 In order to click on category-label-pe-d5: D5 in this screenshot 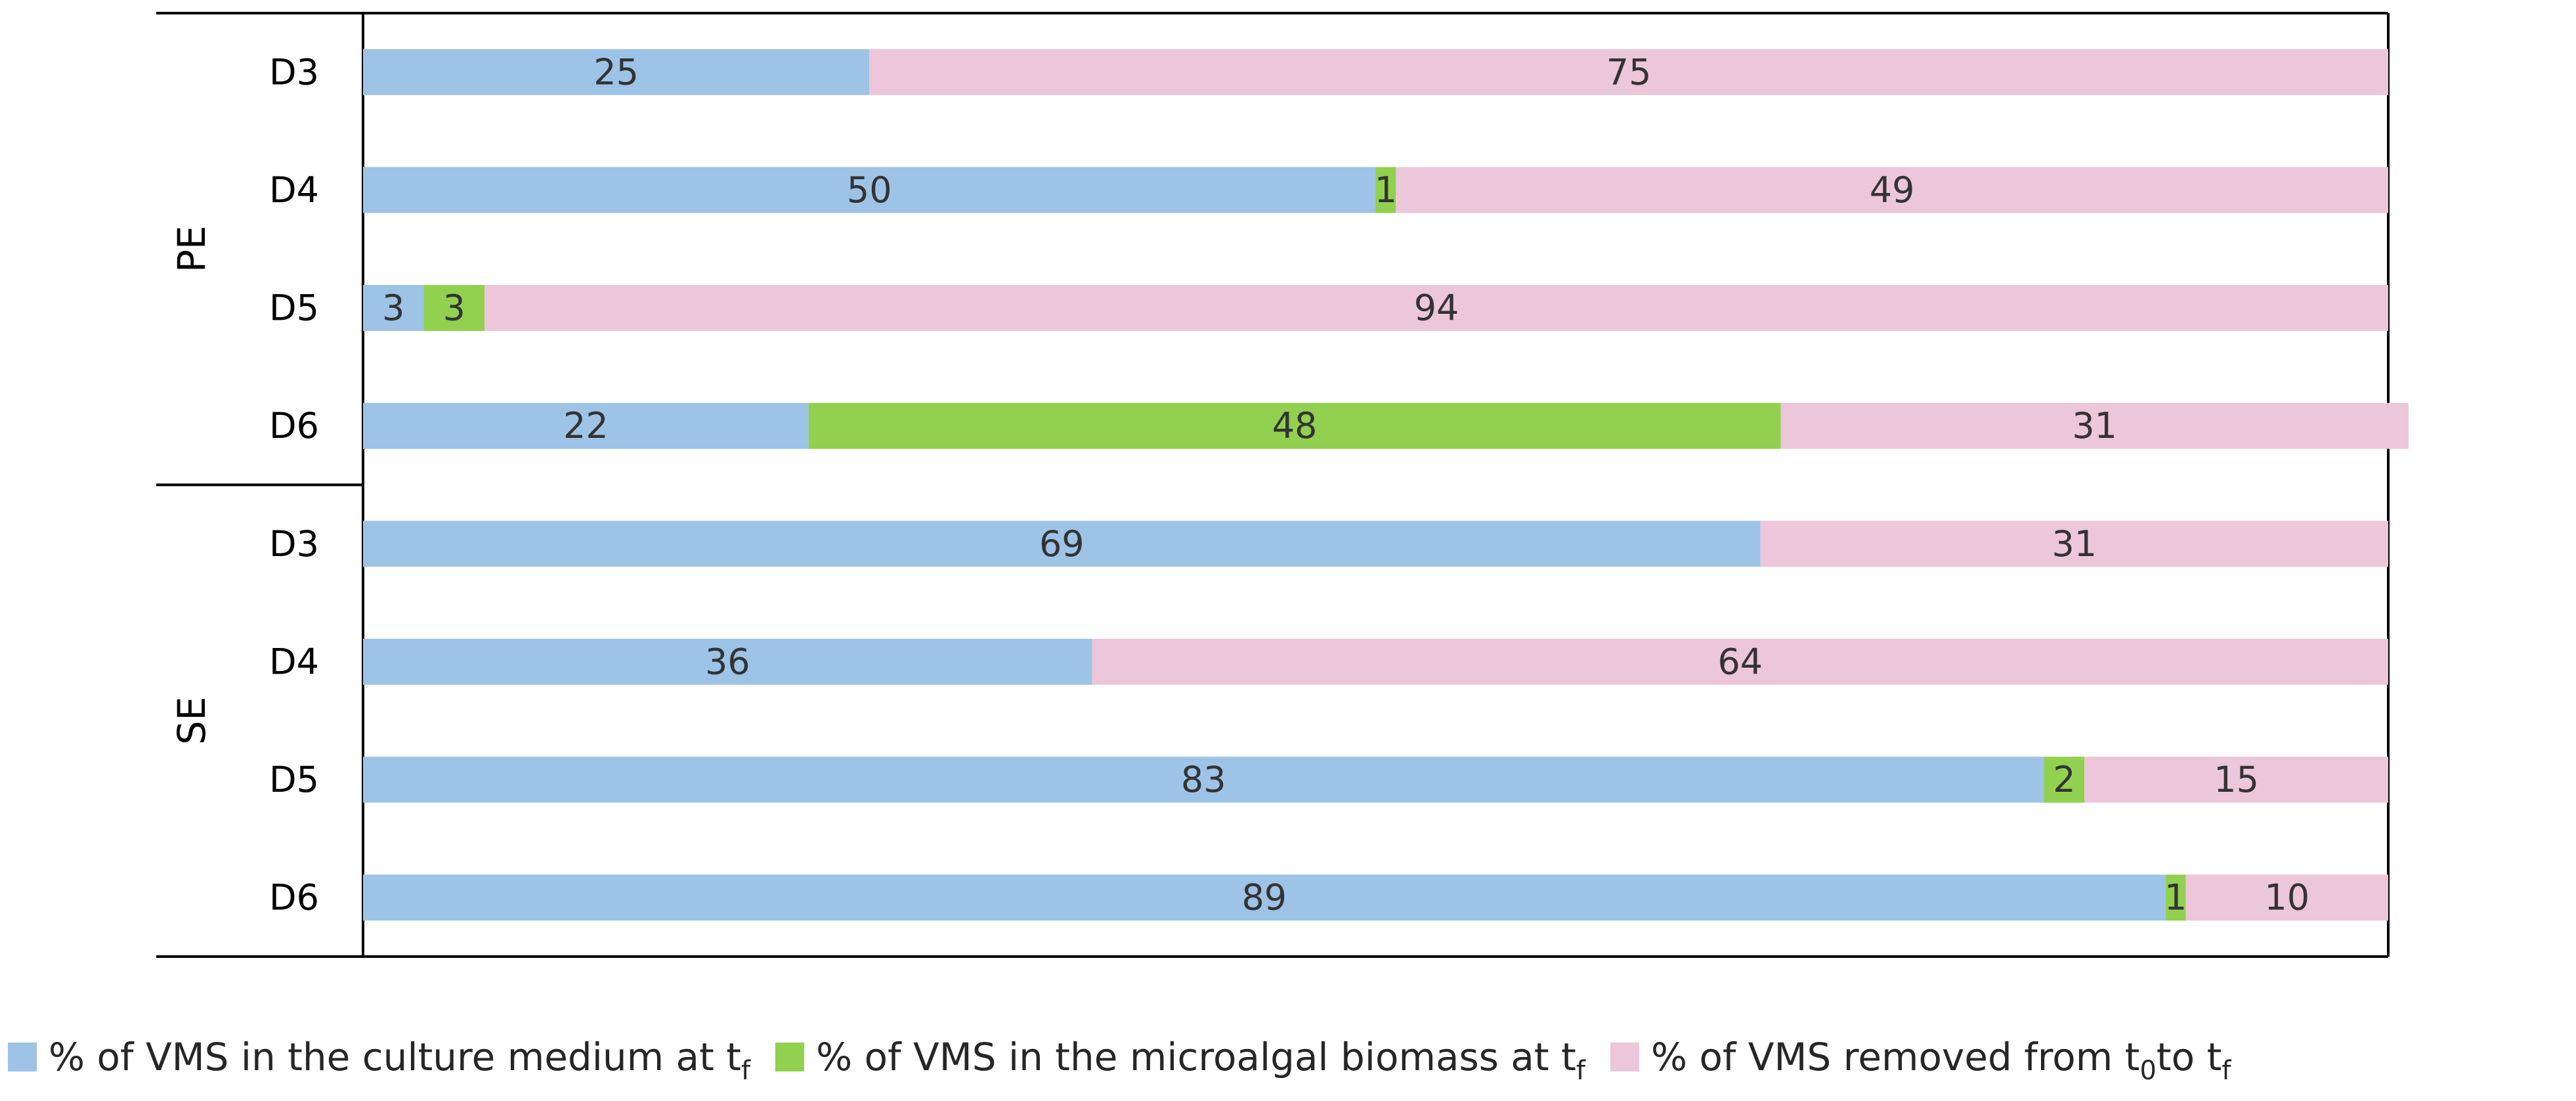, I will do `click(294, 308)`.